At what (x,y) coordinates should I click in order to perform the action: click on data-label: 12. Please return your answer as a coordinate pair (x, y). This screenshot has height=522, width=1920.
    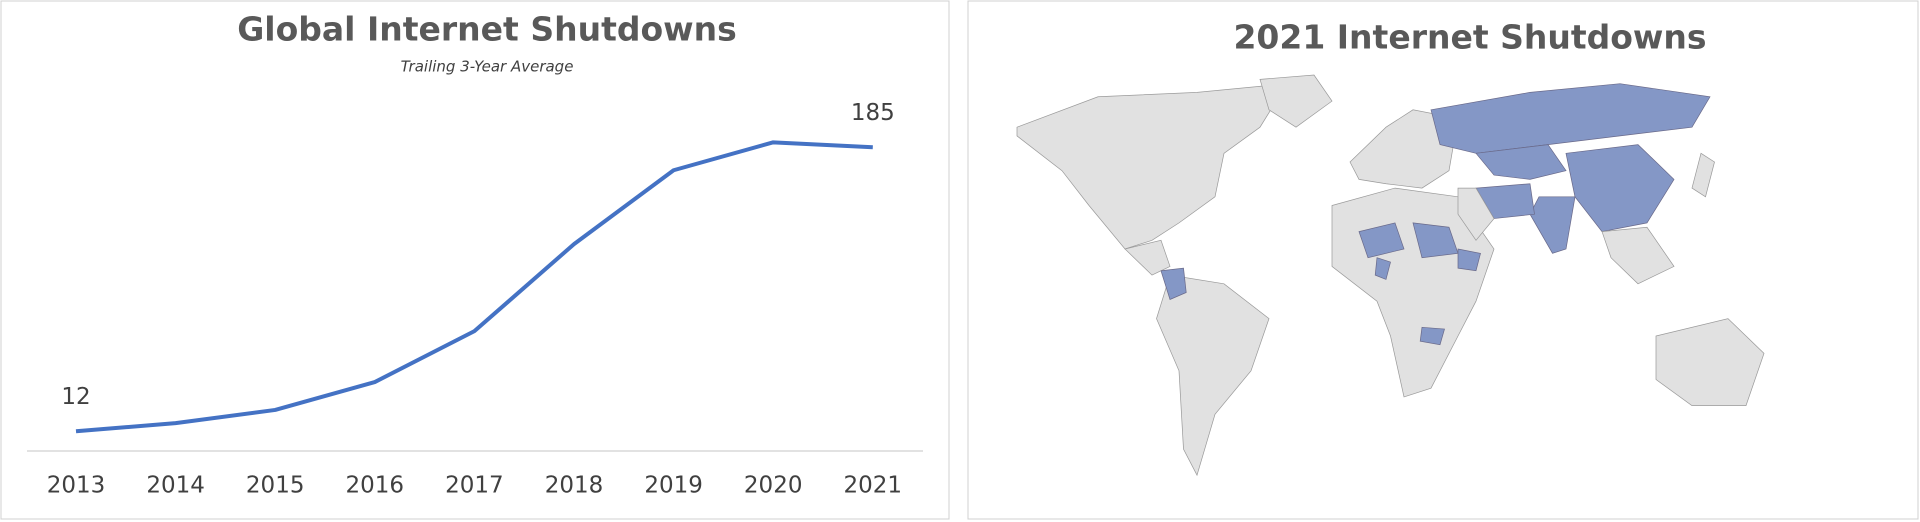
    Looking at the image, I should click on (75, 397).